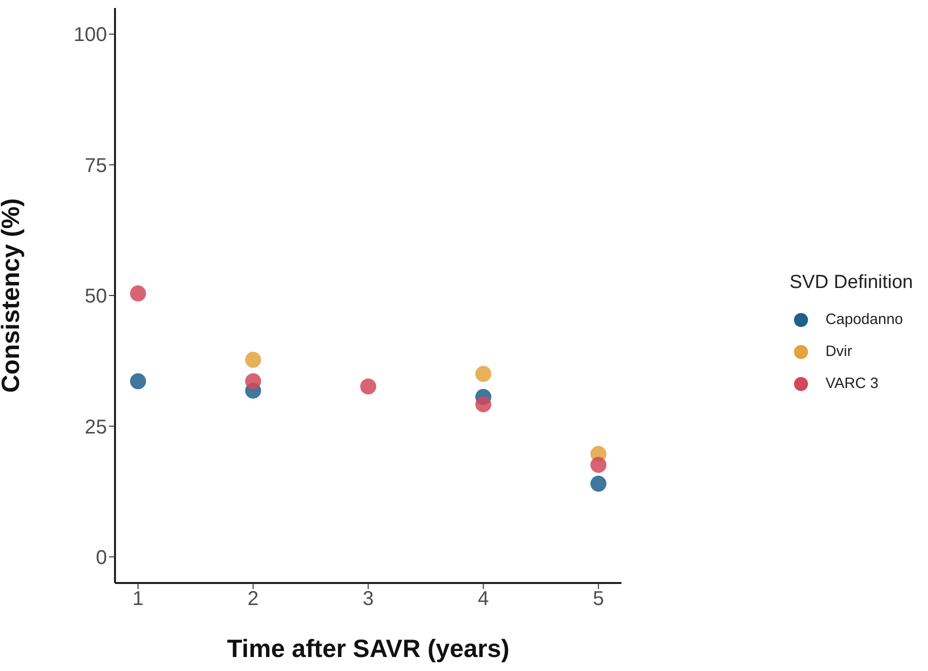  I want to click on x-tick-label: 4, so click(483, 599).